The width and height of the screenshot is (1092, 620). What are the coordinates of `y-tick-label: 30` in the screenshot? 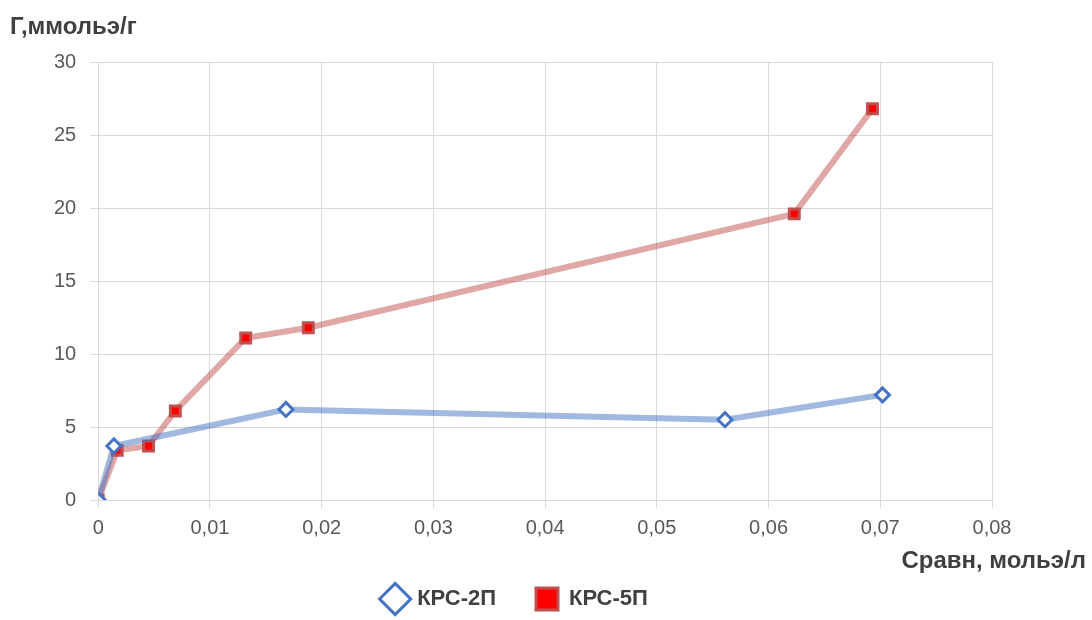 It's located at (65, 60).